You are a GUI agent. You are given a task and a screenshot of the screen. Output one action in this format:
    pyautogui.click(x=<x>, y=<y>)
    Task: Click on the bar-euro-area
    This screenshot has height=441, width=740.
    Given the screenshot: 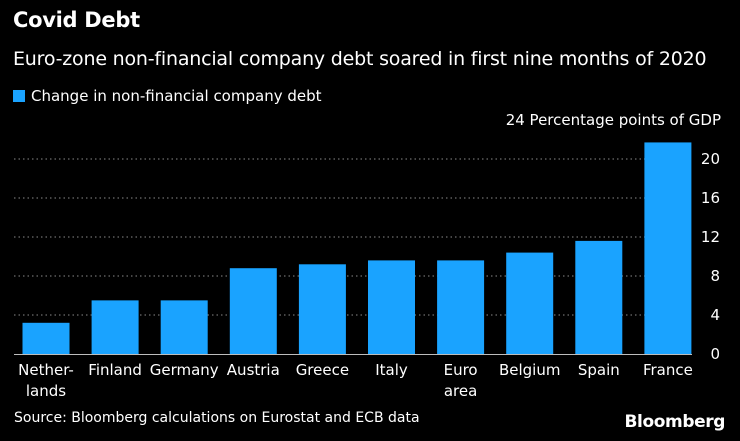 What is the action you would take?
    pyautogui.click(x=461, y=307)
    